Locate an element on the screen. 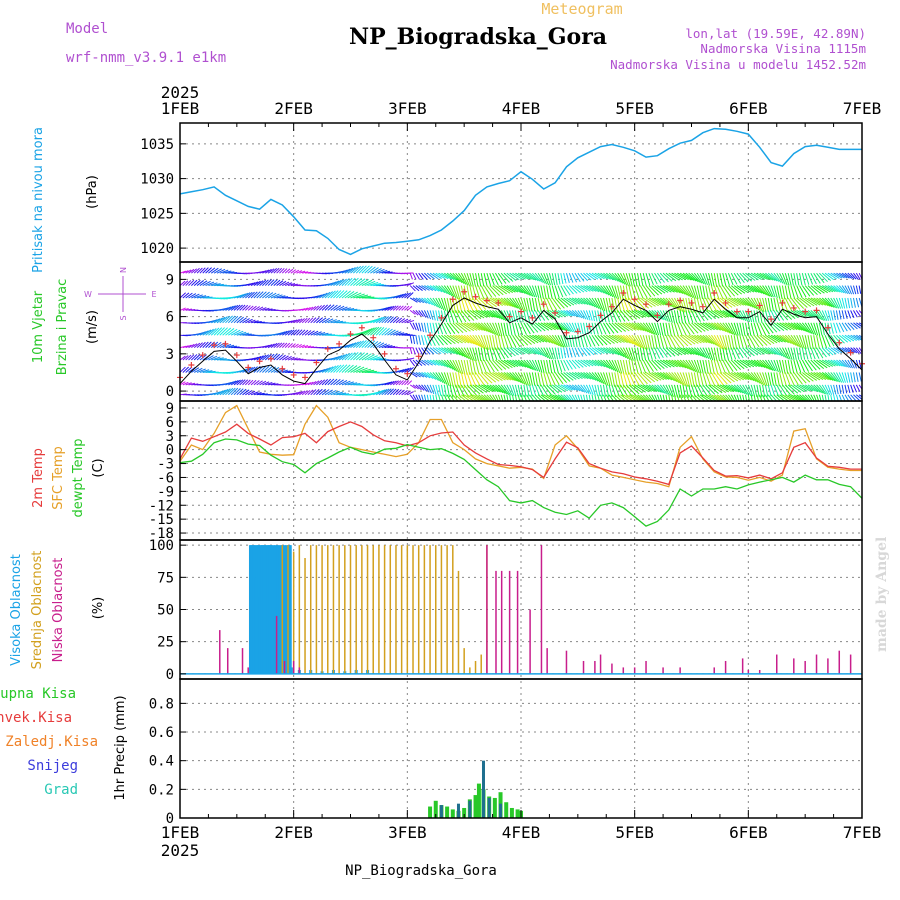 The width and height of the screenshot is (900, 900). cloud-low-bar is located at coordinates (634, 670).